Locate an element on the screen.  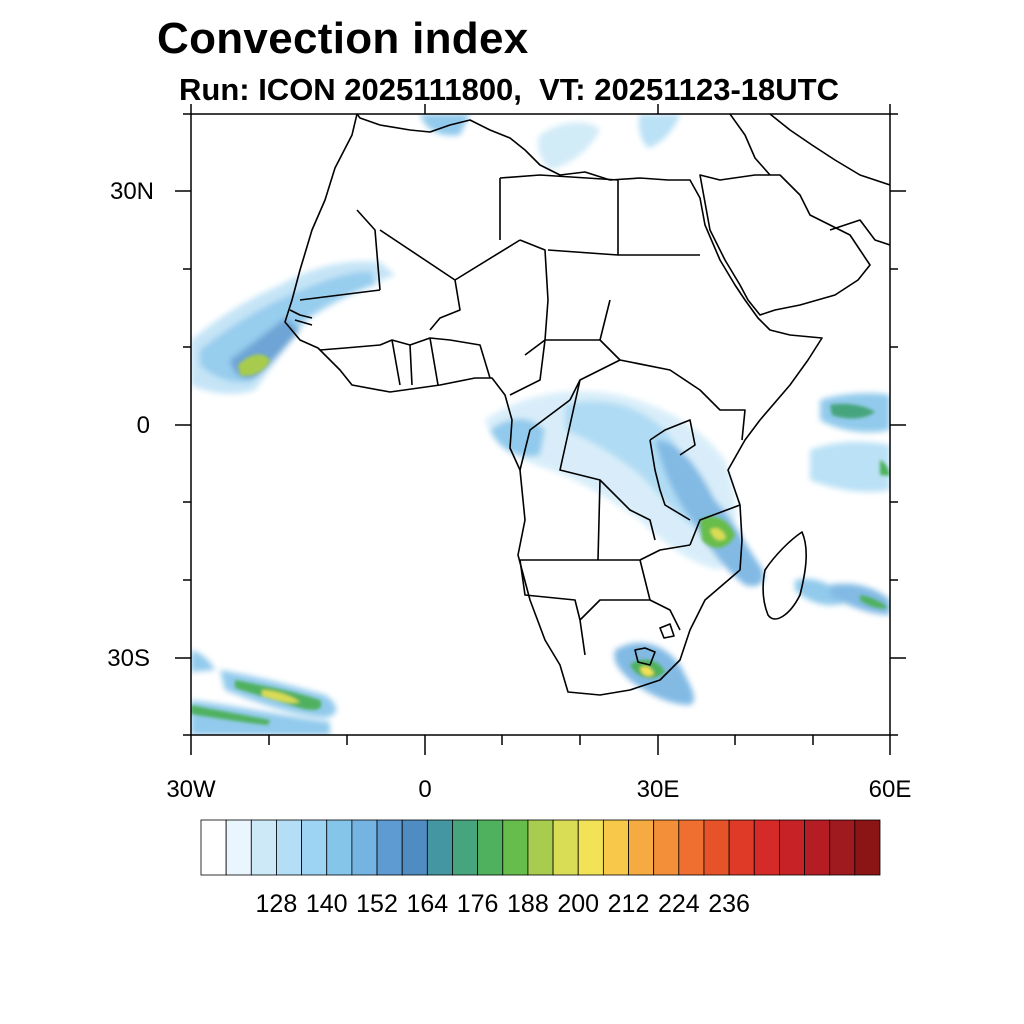
chart-subtitle: Run: ICON 2025111800, VT: 20251123-18UTC is located at coordinates (509, 89).